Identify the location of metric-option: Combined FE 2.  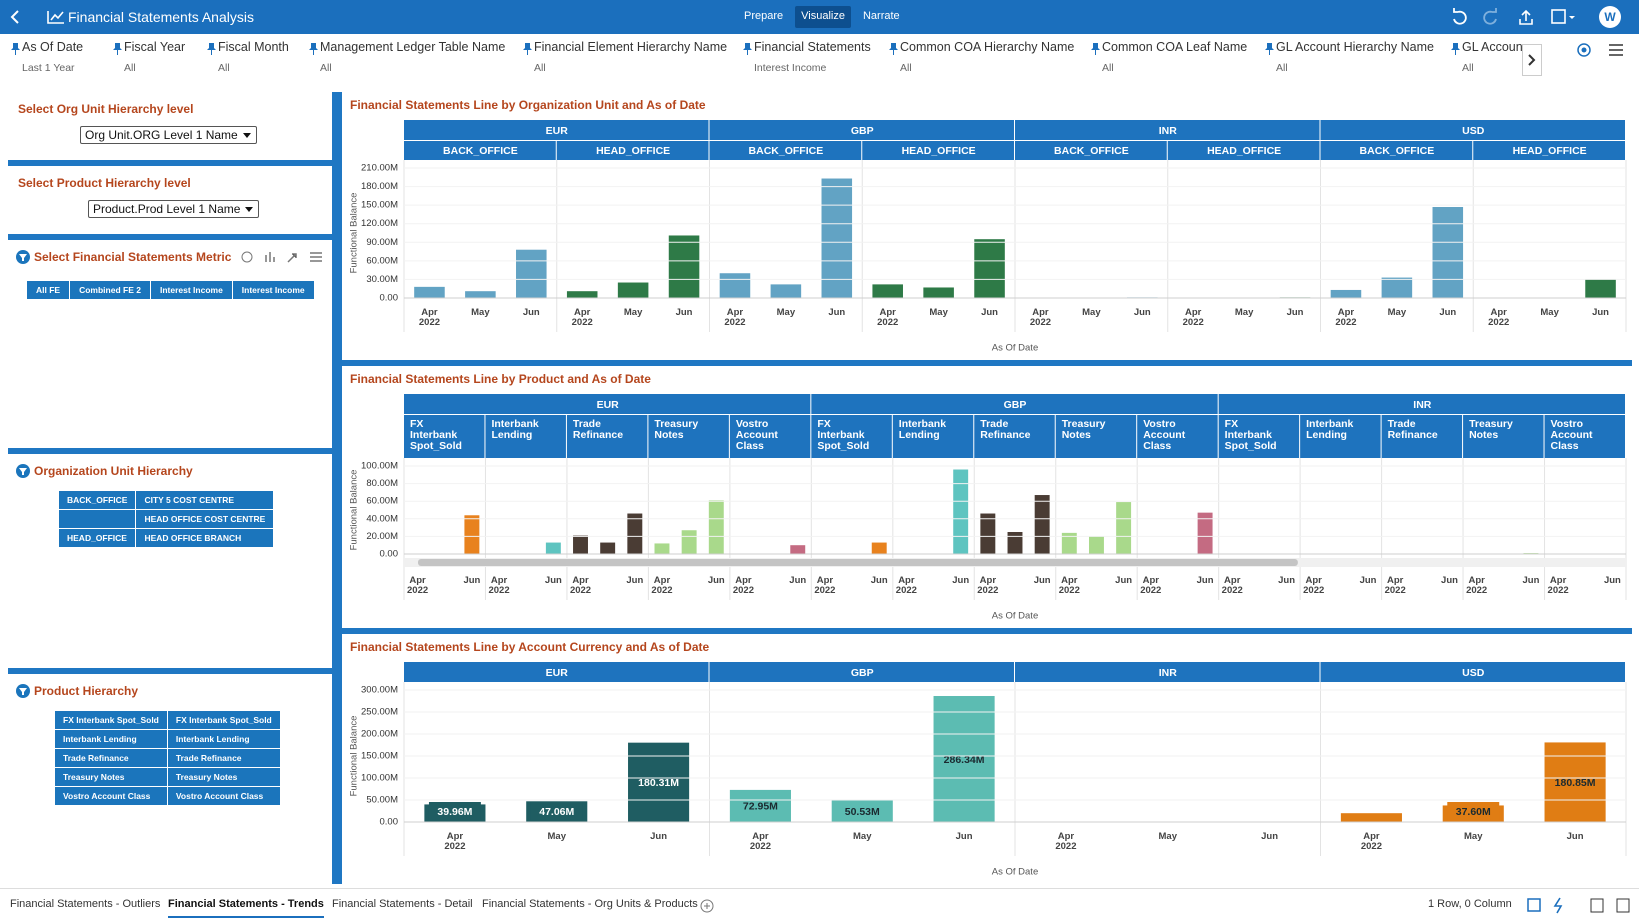
(110, 290).